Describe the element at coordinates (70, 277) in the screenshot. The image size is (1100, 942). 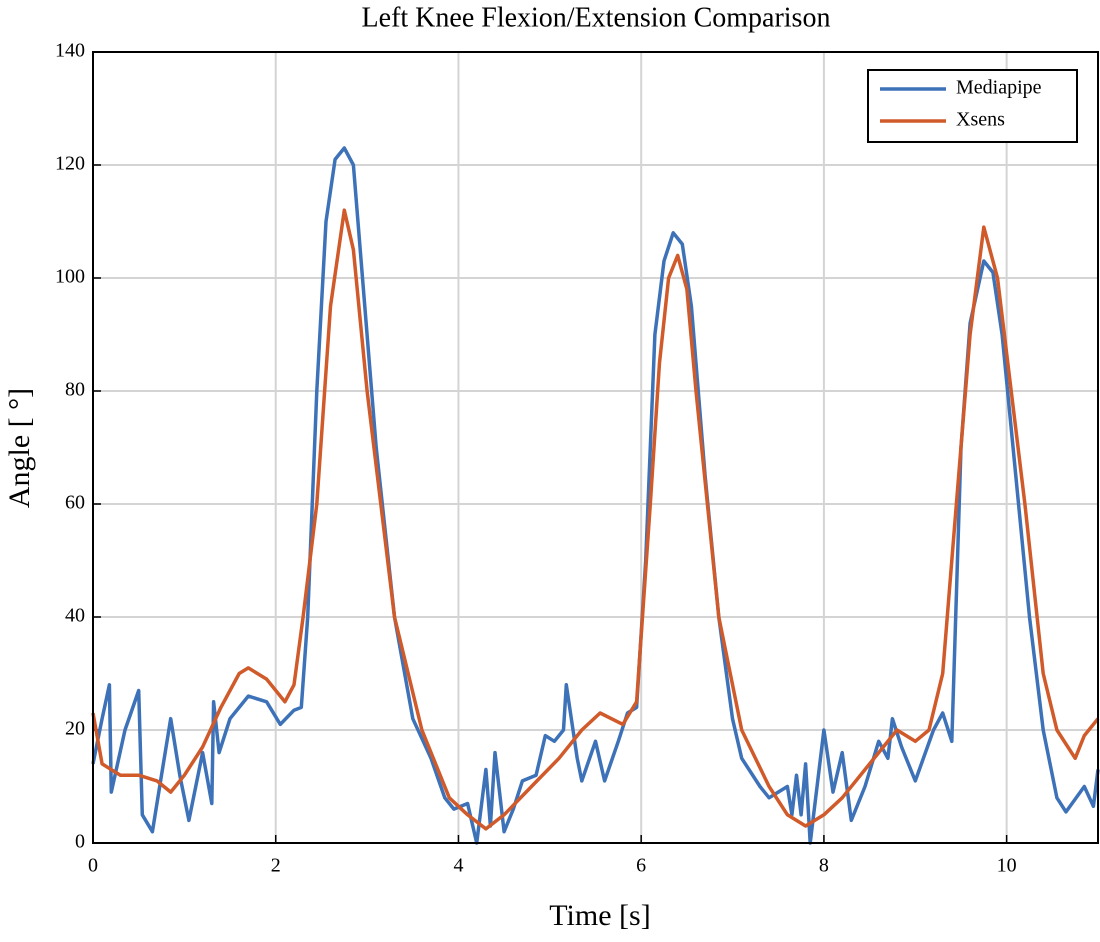
I see `y-tick-label: 100` at that location.